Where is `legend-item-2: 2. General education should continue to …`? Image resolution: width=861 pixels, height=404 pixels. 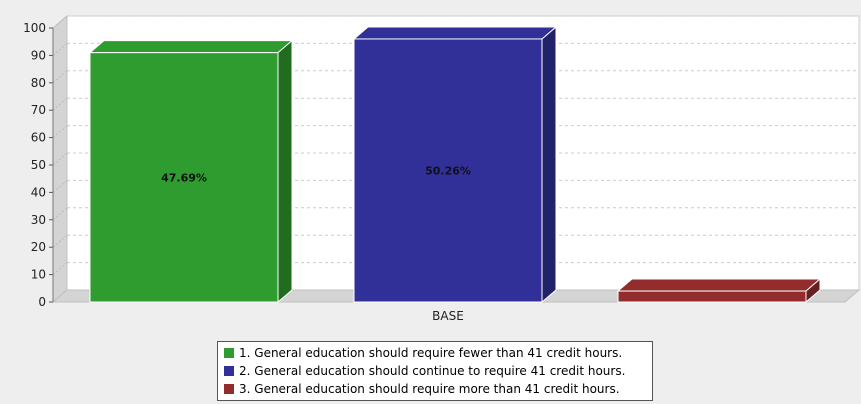 legend-item-2: 2. General education should continue to … is located at coordinates (435, 371).